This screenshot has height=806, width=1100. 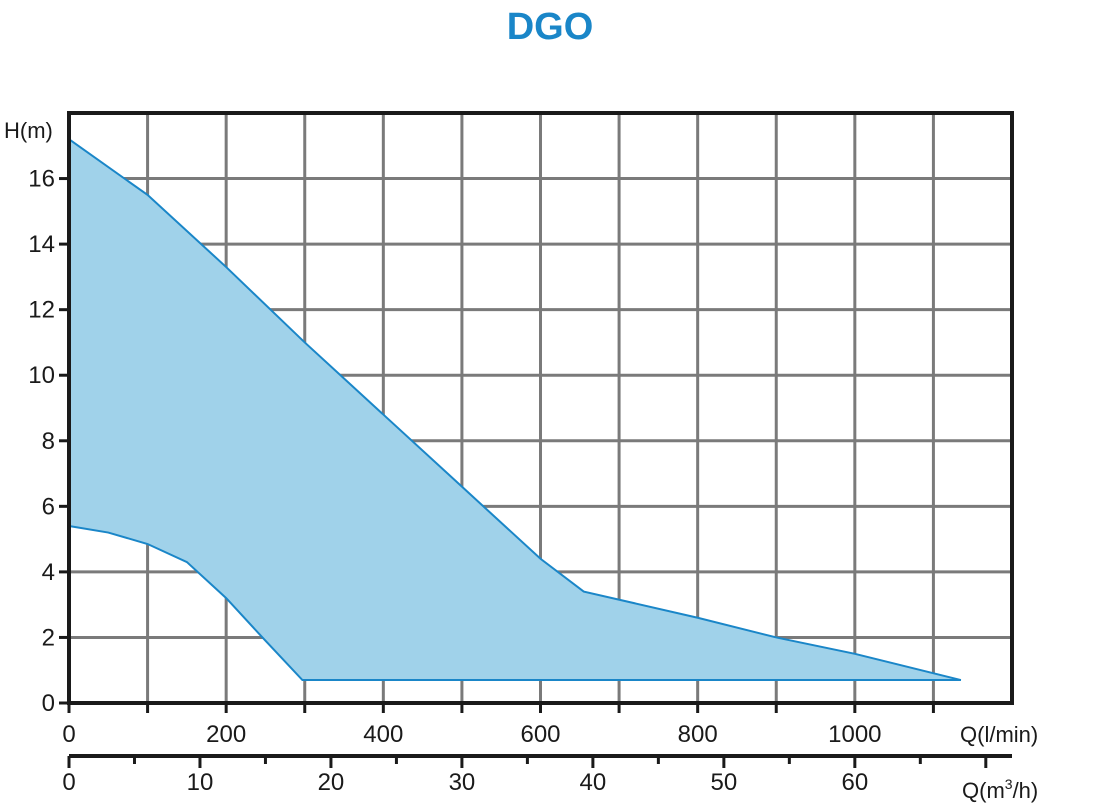 What do you see at coordinates (200, 782) in the screenshot?
I see `x2-tick-label: 10` at bounding box center [200, 782].